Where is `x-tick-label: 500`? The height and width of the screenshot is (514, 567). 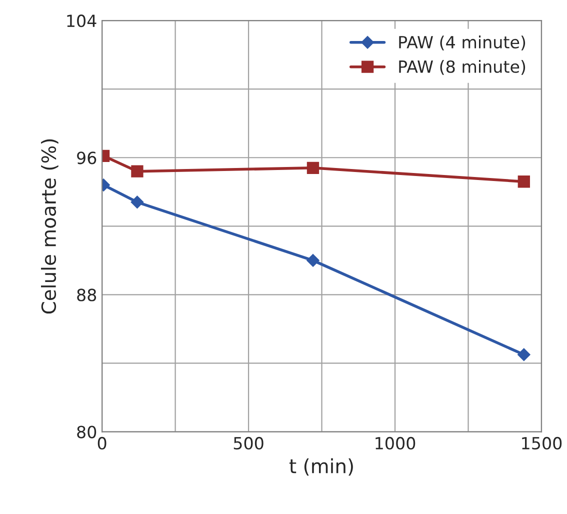
x-tick-label: 500 is located at coordinates (249, 443).